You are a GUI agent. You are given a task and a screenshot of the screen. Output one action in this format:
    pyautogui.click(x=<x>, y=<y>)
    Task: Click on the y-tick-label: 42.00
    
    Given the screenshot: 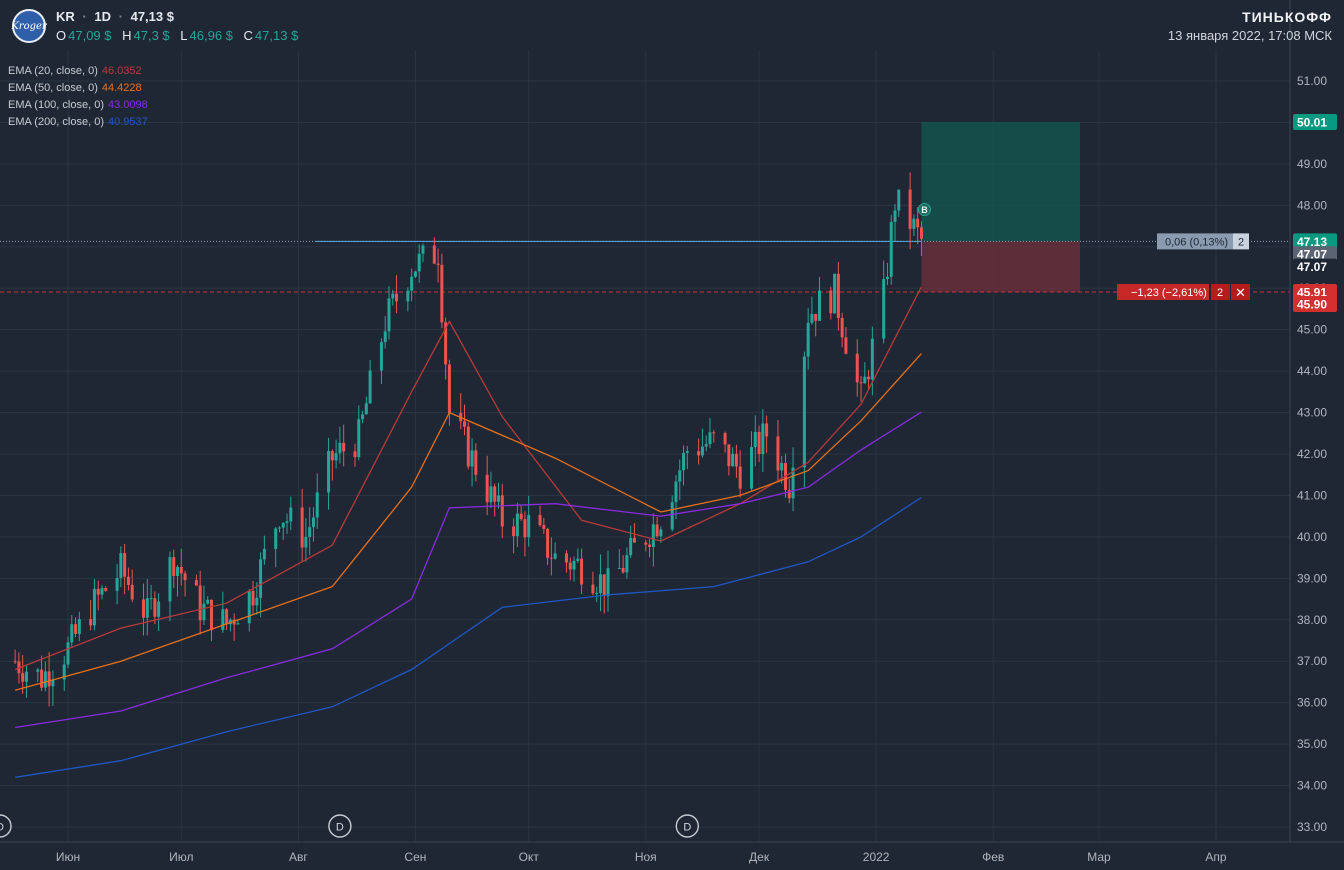 What is the action you would take?
    pyautogui.click(x=1312, y=454)
    